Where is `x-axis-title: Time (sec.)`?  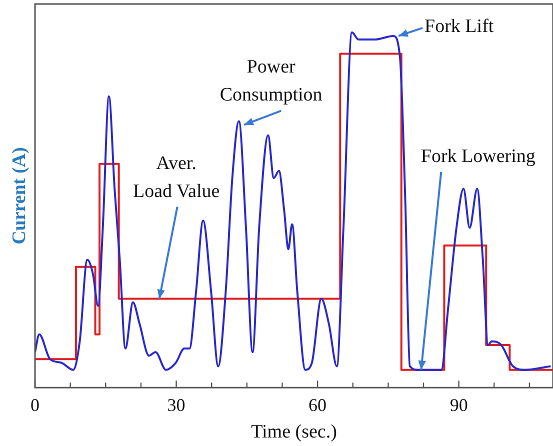 x-axis-title: Time (sec.) is located at coordinates (294, 432).